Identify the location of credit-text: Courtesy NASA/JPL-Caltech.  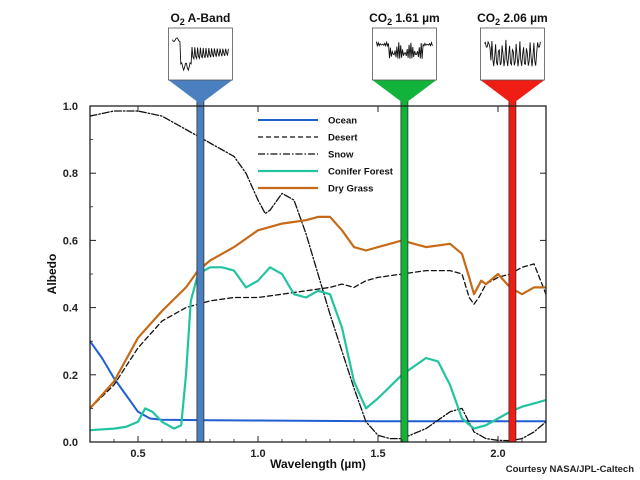
(570, 469).